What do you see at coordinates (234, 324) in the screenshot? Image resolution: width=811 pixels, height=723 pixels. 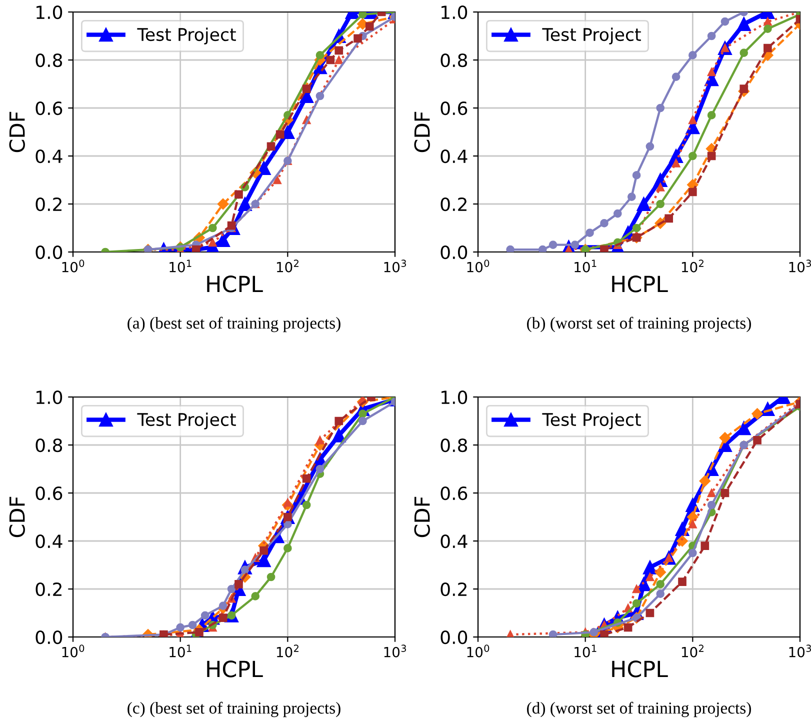 I see `text: (a) (best set of training projects)` at bounding box center [234, 324].